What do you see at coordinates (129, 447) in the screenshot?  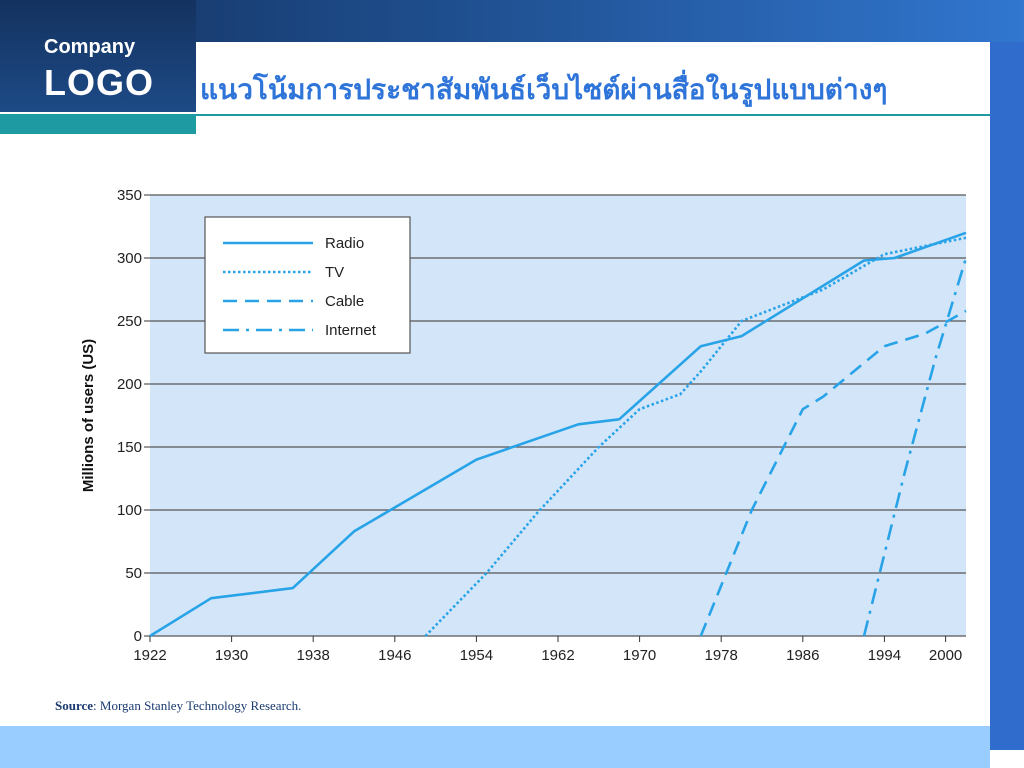 I see `y-tick-label: 150` at bounding box center [129, 447].